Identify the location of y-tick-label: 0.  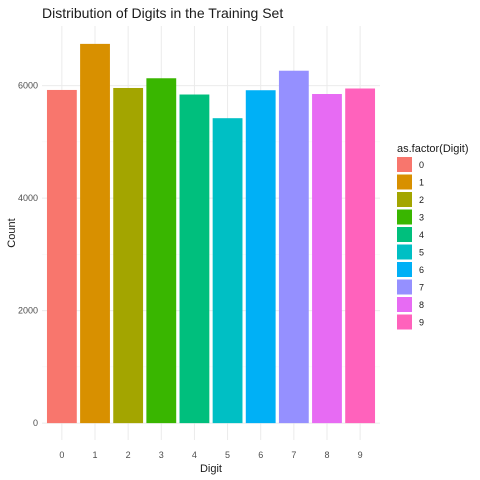
(35, 423).